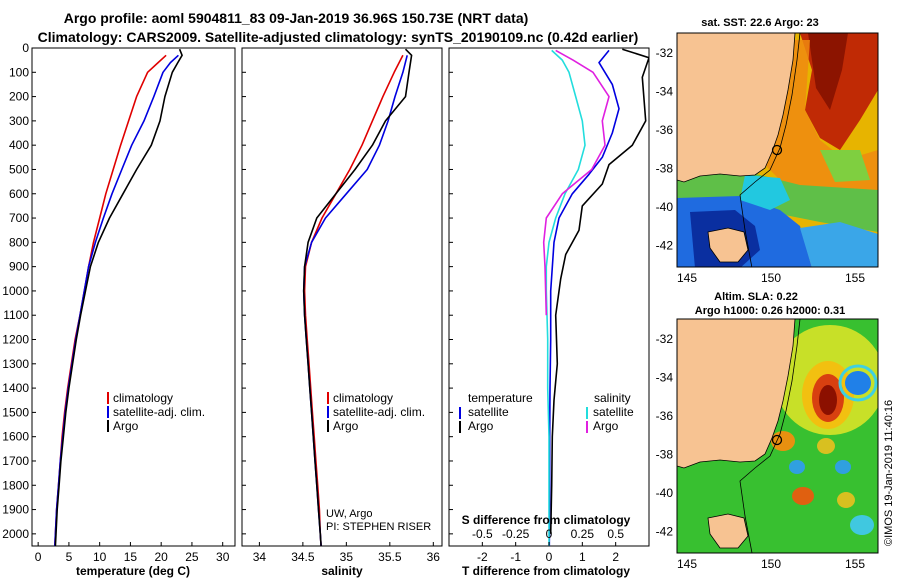 This screenshot has width=900, height=580. What do you see at coordinates (855, 278) in the screenshot?
I see `sst-map-lon-tick-label: 155` at bounding box center [855, 278].